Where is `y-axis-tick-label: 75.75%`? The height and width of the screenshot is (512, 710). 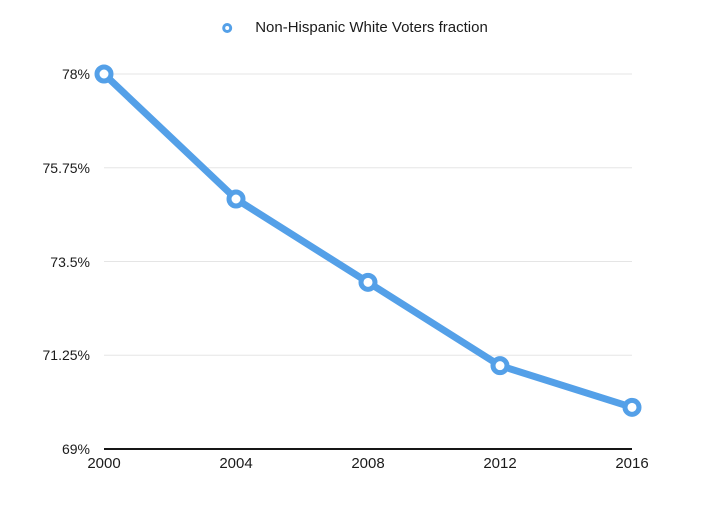 y-axis-tick-label: 75.75% is located at coordinates (66, 167).